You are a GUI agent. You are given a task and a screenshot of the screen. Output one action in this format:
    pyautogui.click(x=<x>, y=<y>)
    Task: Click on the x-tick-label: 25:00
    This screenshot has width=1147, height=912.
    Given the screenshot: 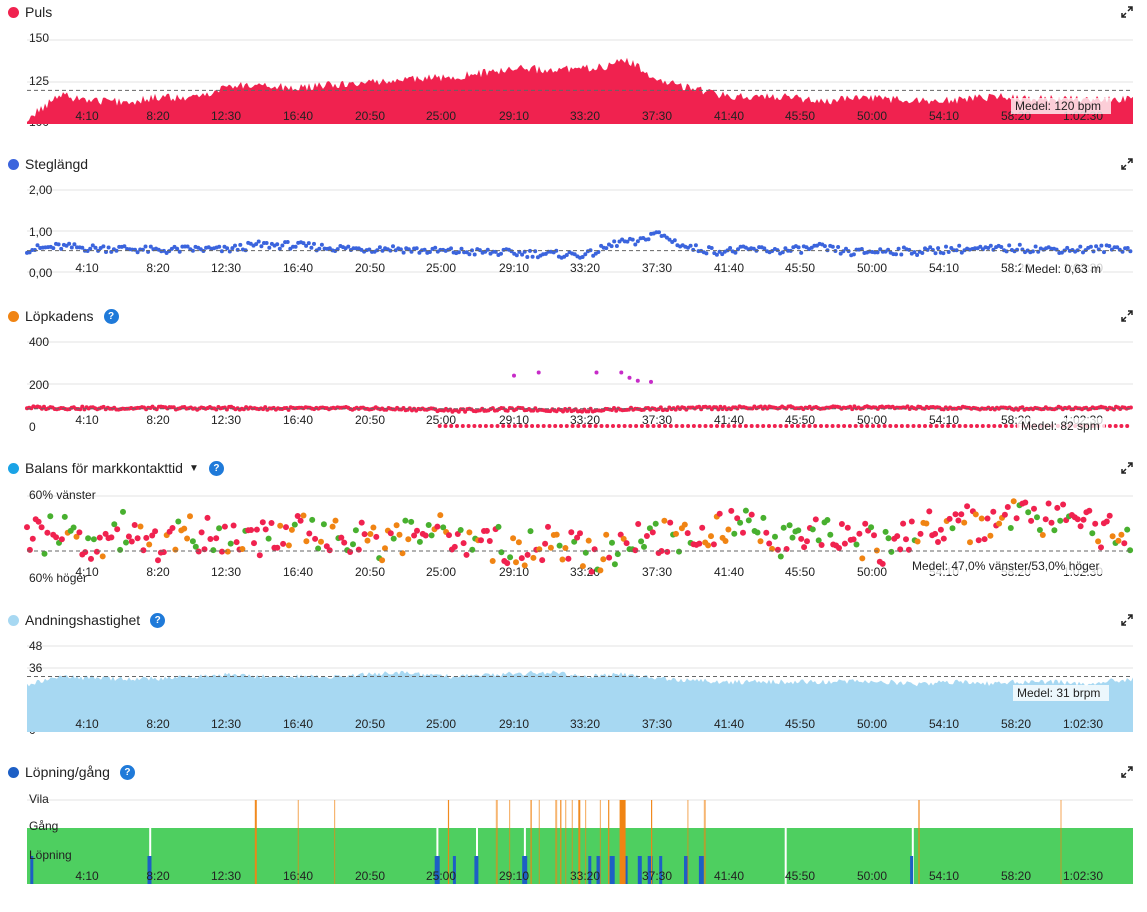 What is the action you would take?
    pyautogui.click(x=441, y=420)
    